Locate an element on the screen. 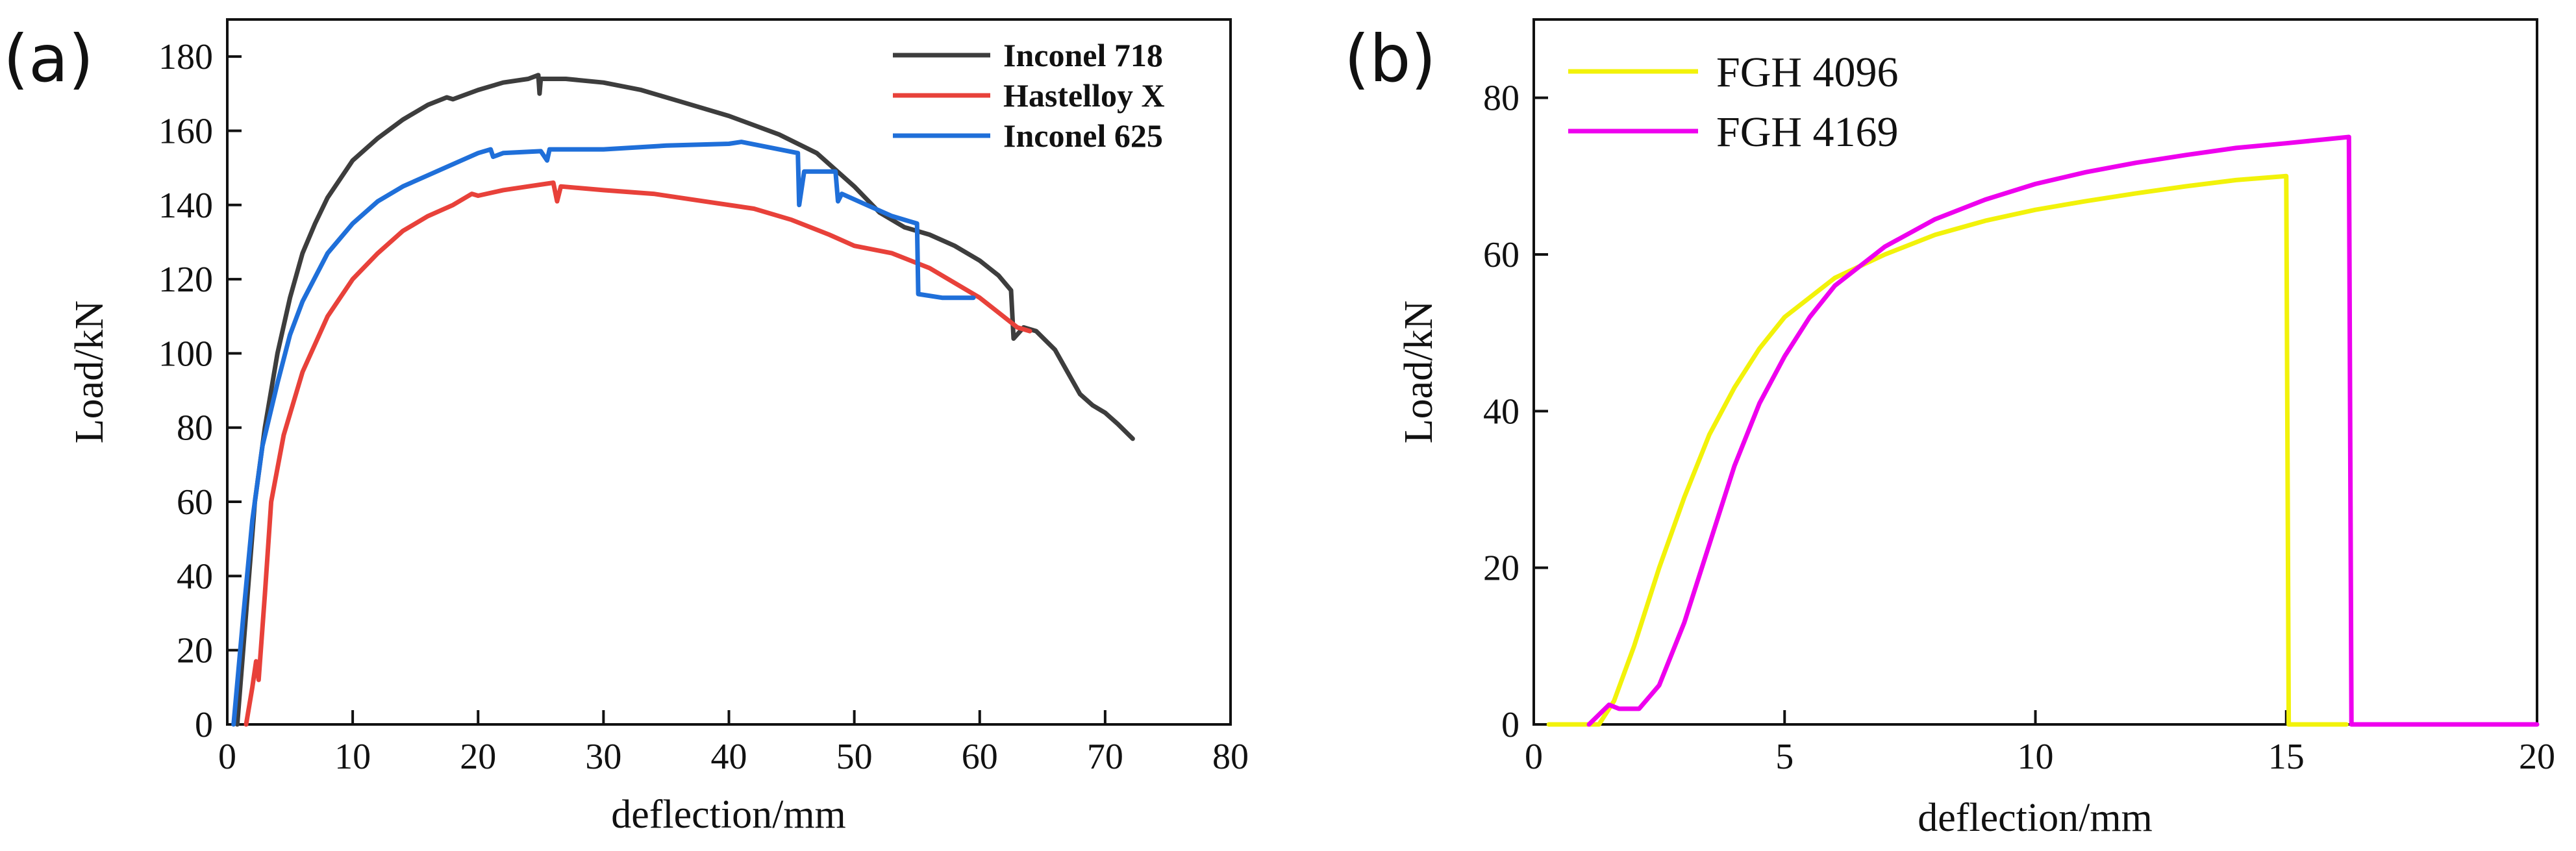 This screenshot has width=2576, height=851. x-tick-label: 30 is located at coordinates (603, 757).